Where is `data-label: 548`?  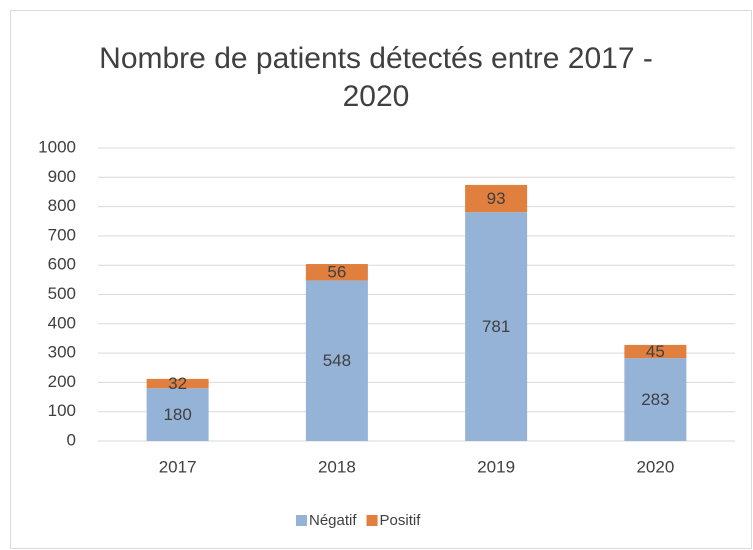 data-label: 548 is located at coordinates (337, 360).